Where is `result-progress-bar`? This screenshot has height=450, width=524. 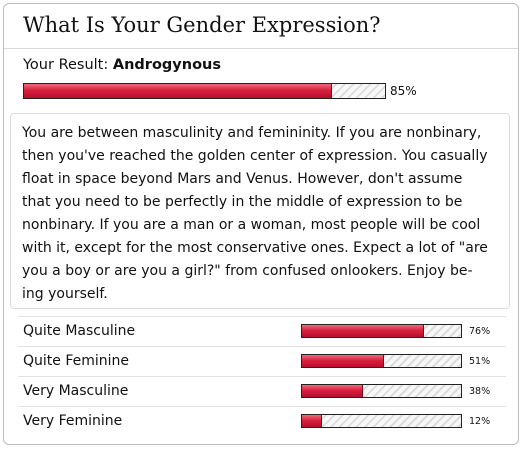 result-progress-bar is located at coordinates (204, 91).